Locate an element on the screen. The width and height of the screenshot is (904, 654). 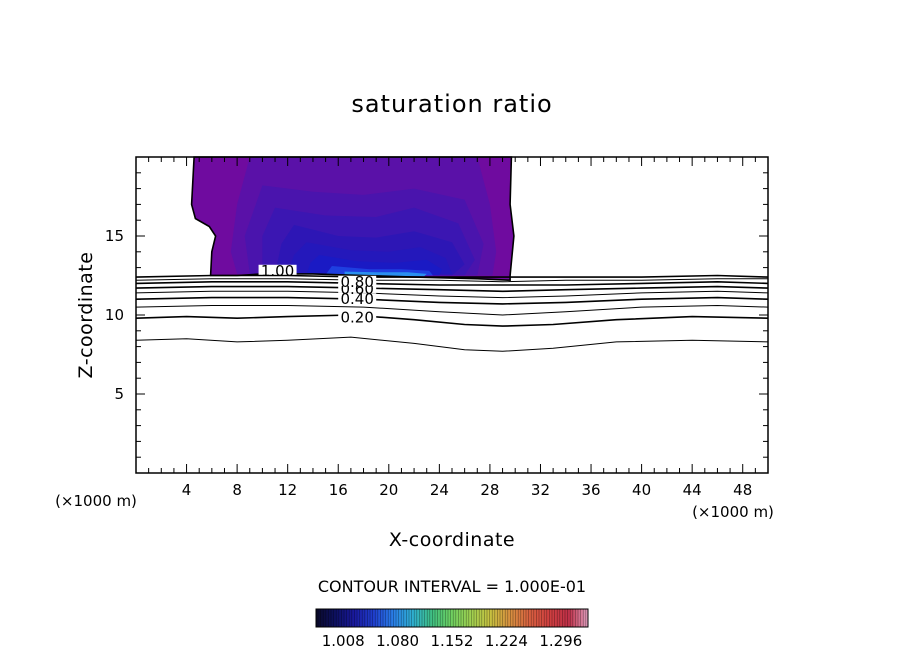
colorbar is located at coordinates (452, 618).